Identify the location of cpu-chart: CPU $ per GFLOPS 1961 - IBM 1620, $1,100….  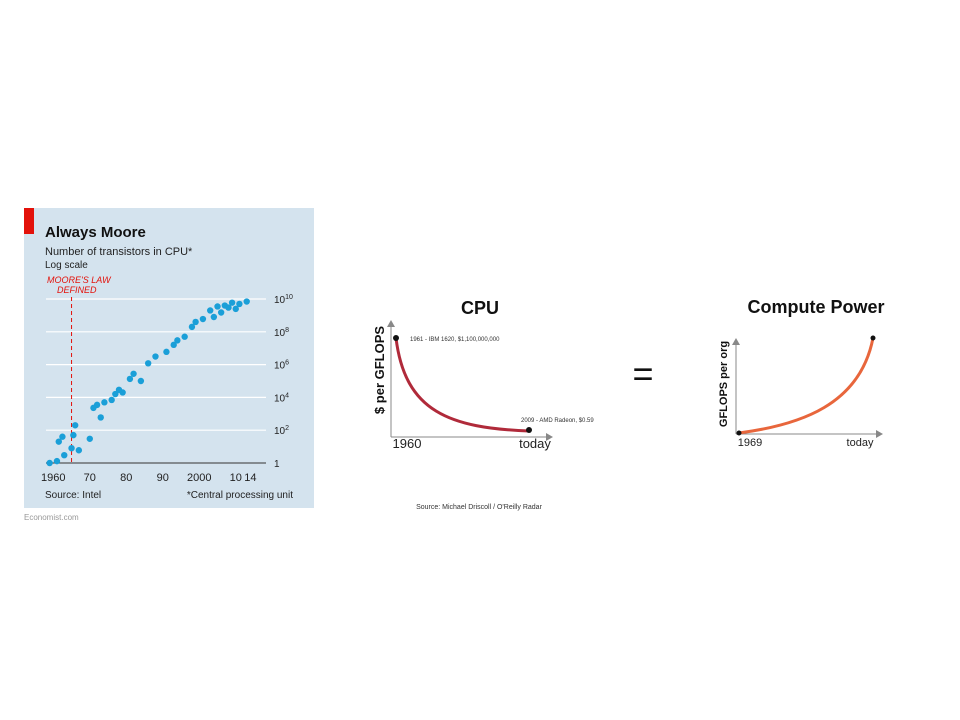
(483, 404).